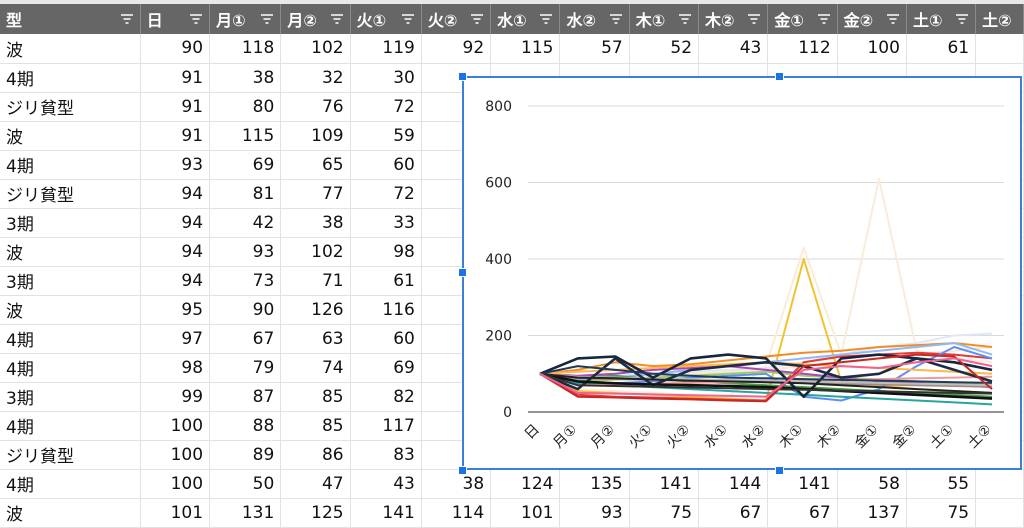  I want to click on resize-handle-bottom-middle, so click(779, 470).